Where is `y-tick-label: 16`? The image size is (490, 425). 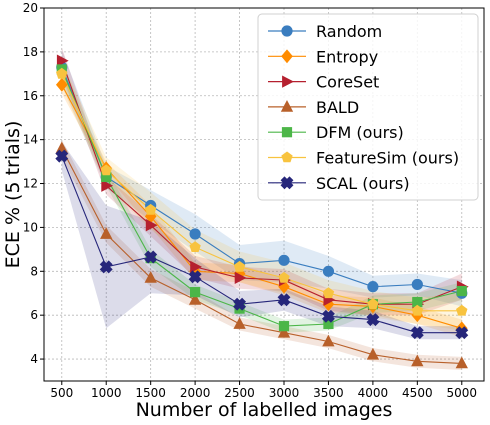
y-tick-label: 16 is located at coordinates (30, 96).